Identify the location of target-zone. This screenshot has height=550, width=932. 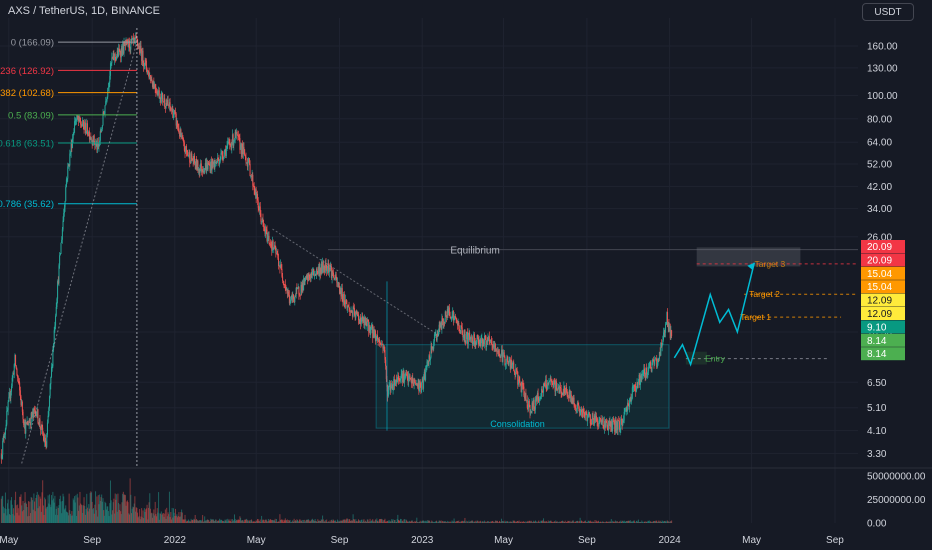
(748, 257).